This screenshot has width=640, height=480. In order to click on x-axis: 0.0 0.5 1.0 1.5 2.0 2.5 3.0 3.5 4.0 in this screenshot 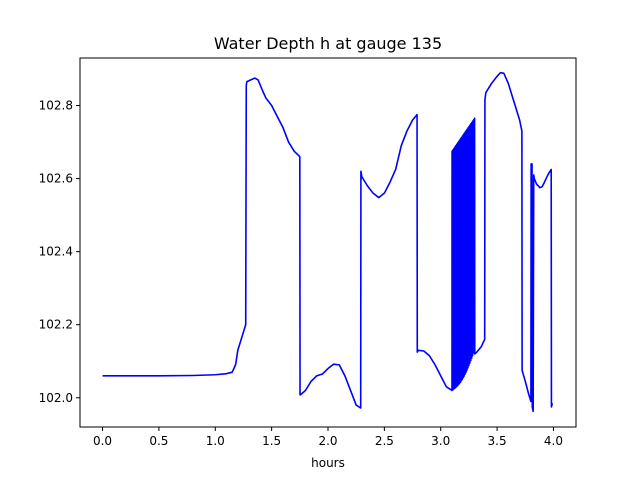, I will do `click(328, 437)`.